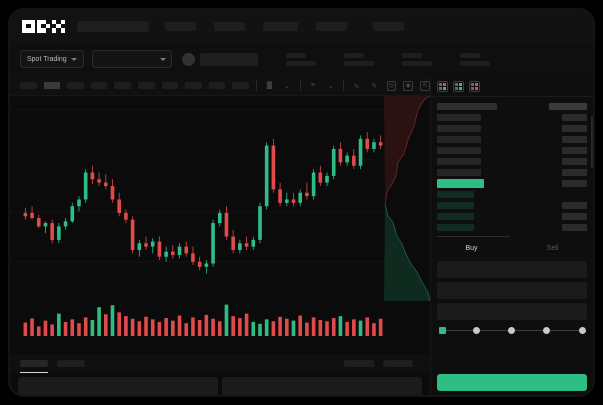 The image size is (603, 405). What do you see at coordinates (312, 85) in the screenshot?
I see `indicators-icon: ≡` at bounding box center [312, 85].